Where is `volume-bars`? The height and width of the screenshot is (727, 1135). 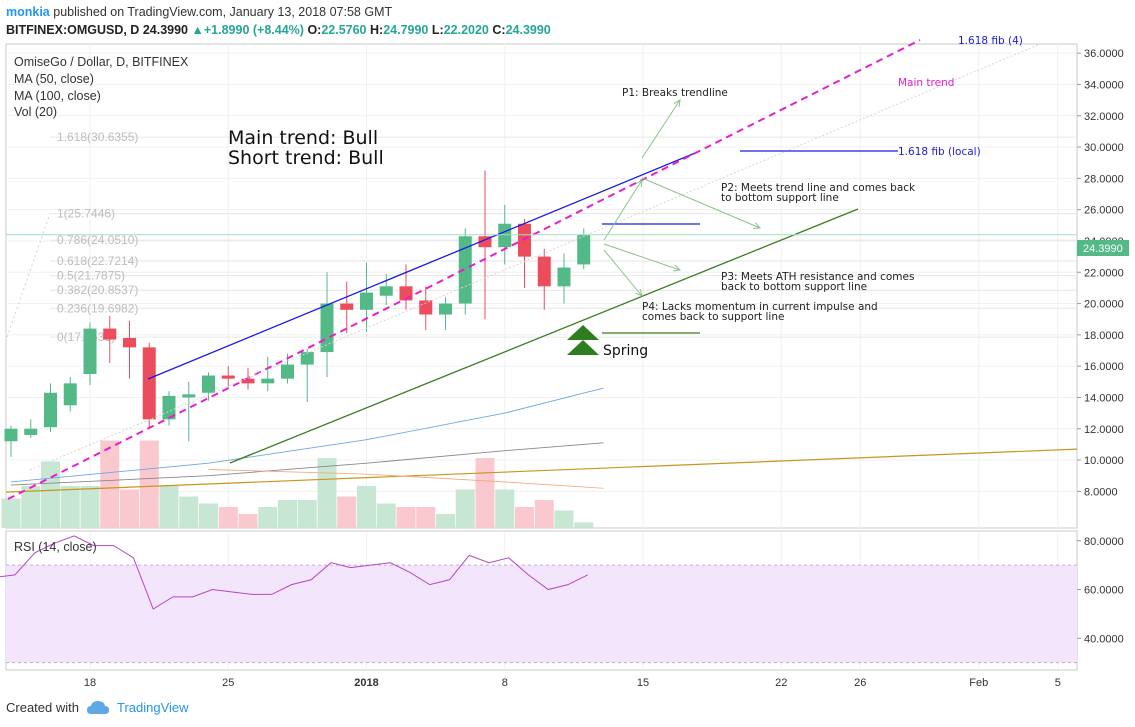
volume-bars is located at coordinates (297, 484).